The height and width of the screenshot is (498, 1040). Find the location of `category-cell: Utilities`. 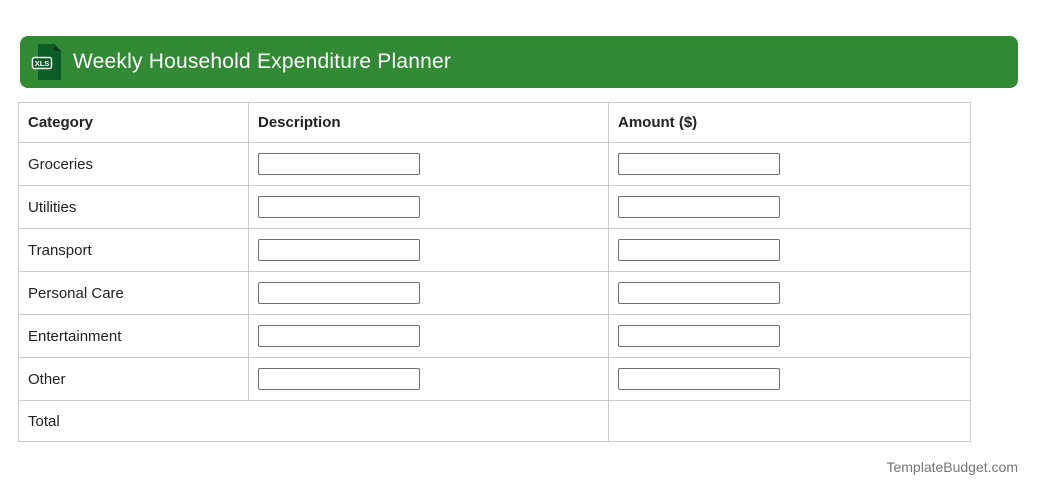

category-cell: Utilities is located at coordinates (133, 207).